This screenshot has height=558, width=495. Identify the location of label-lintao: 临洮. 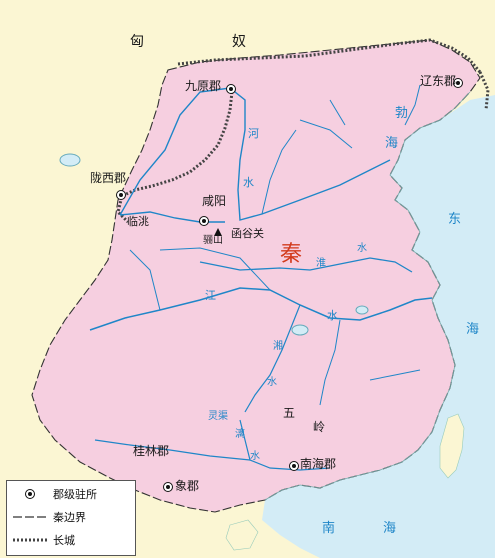
(138, 221).